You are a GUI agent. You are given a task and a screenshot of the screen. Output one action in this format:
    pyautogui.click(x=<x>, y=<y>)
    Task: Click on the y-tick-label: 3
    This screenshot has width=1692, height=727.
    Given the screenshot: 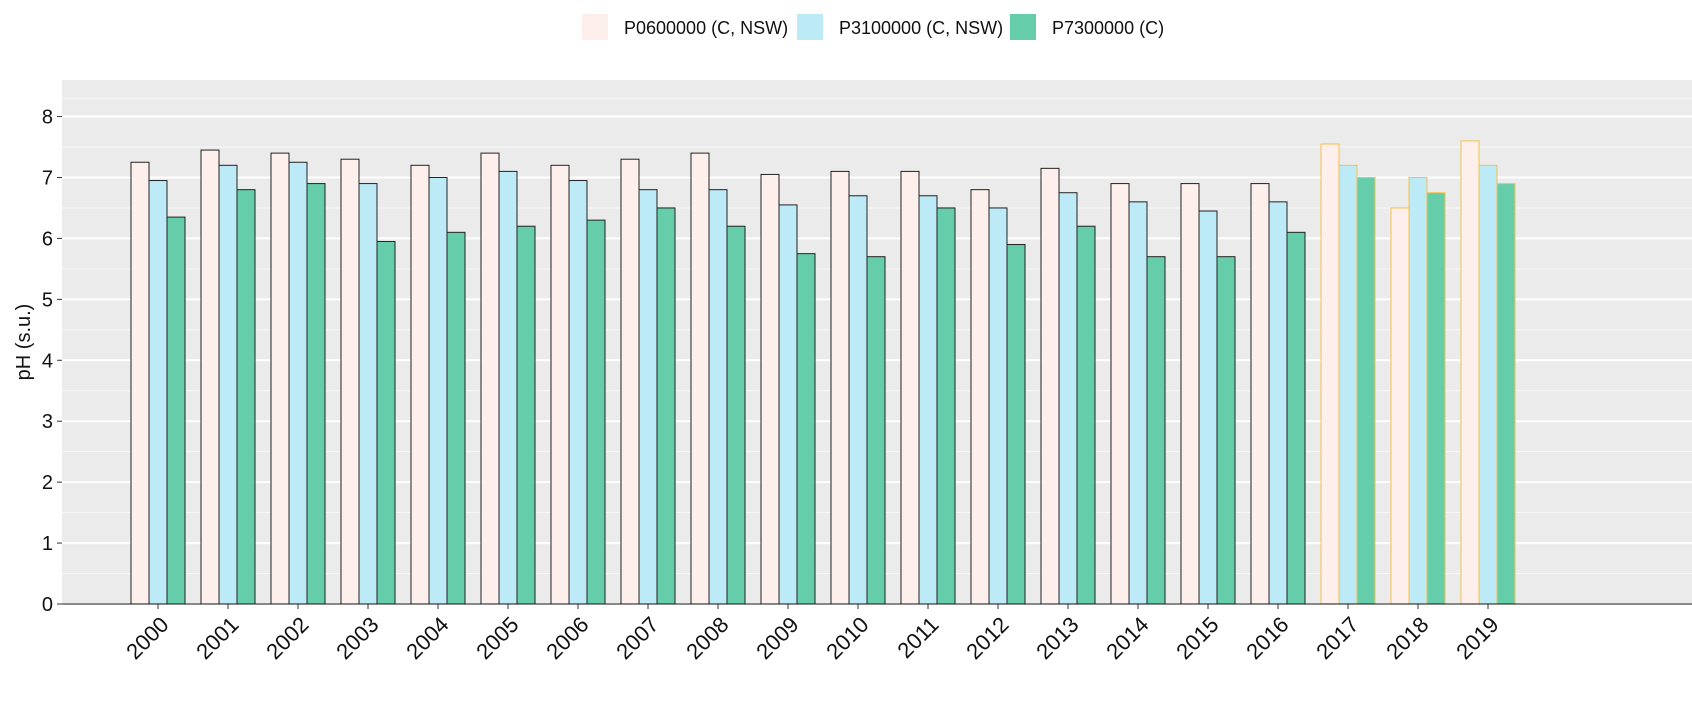 What is the action you would take?
    pyautogui.click(x=47, y=422)
    